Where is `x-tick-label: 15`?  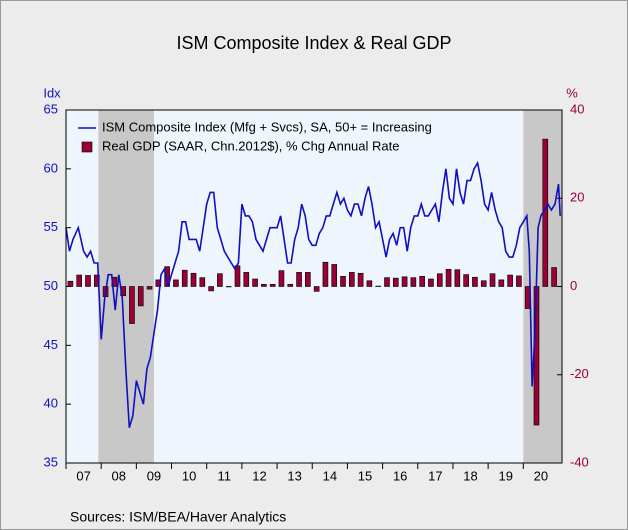
x-tick-label: 15 is located at coordinates (365, 475).